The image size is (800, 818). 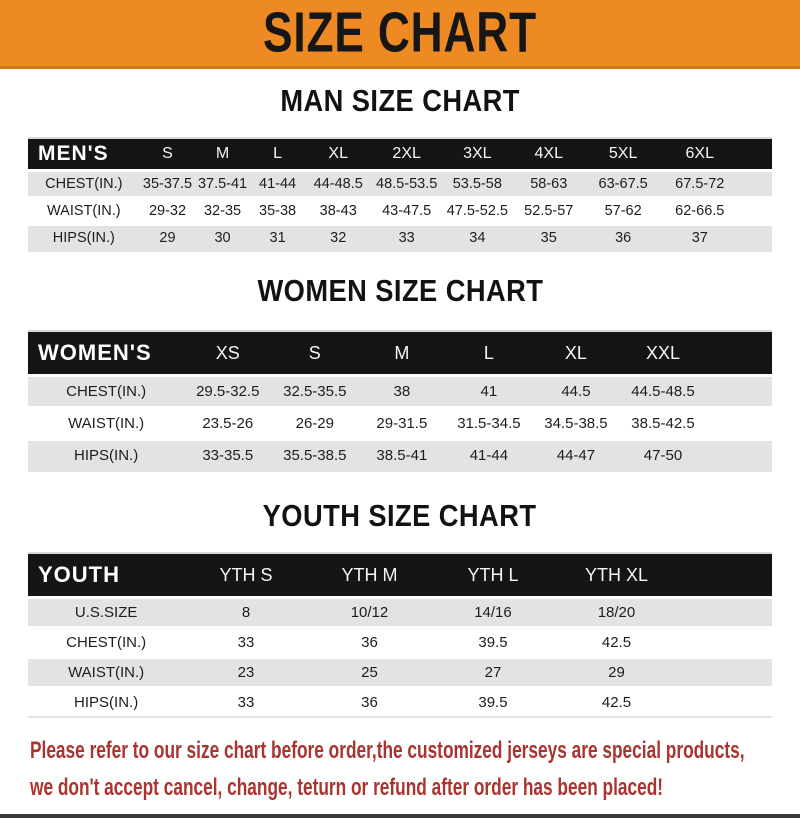 What do you see at coordinates (406, 183) in the screenshot?
I see `table-cell: 48.5-53.5` at bounding box center [406, 183].